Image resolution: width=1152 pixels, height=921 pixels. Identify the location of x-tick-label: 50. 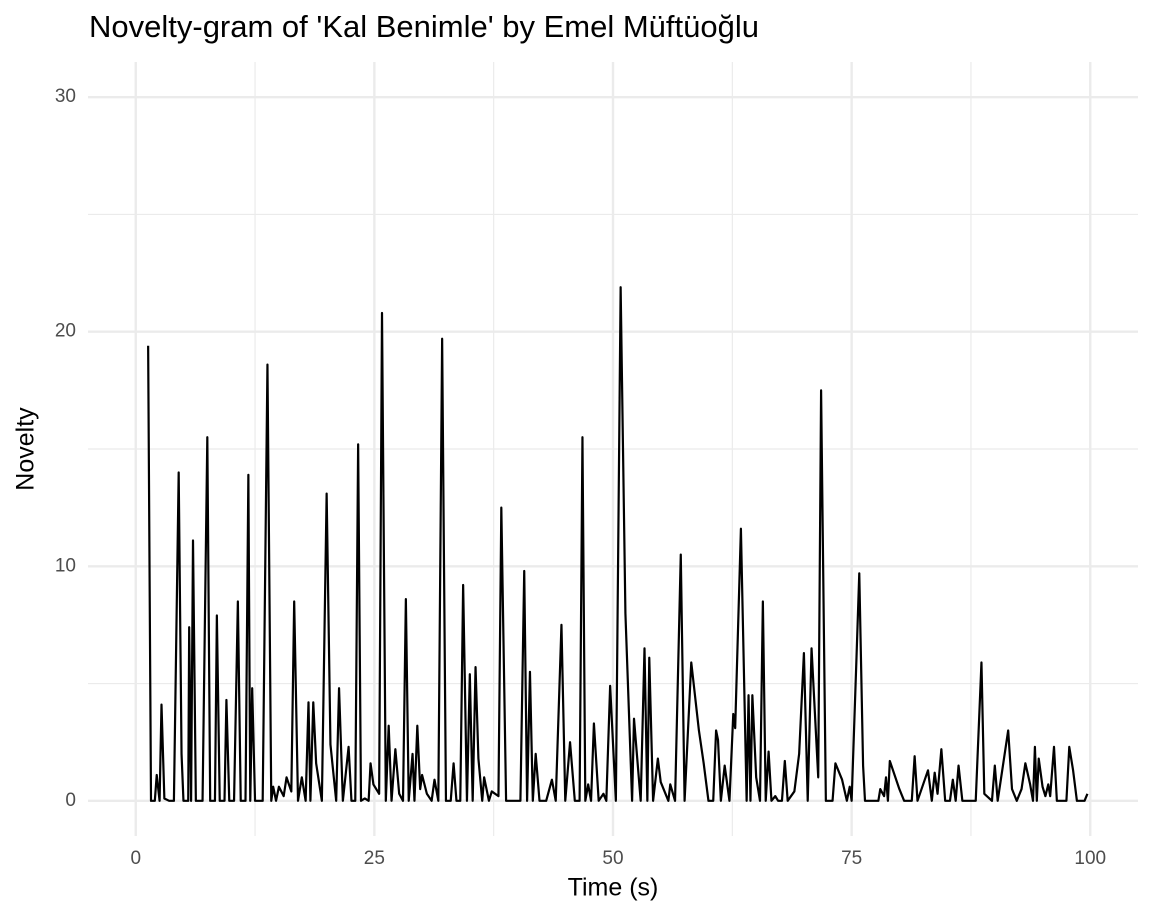
(612, 858).